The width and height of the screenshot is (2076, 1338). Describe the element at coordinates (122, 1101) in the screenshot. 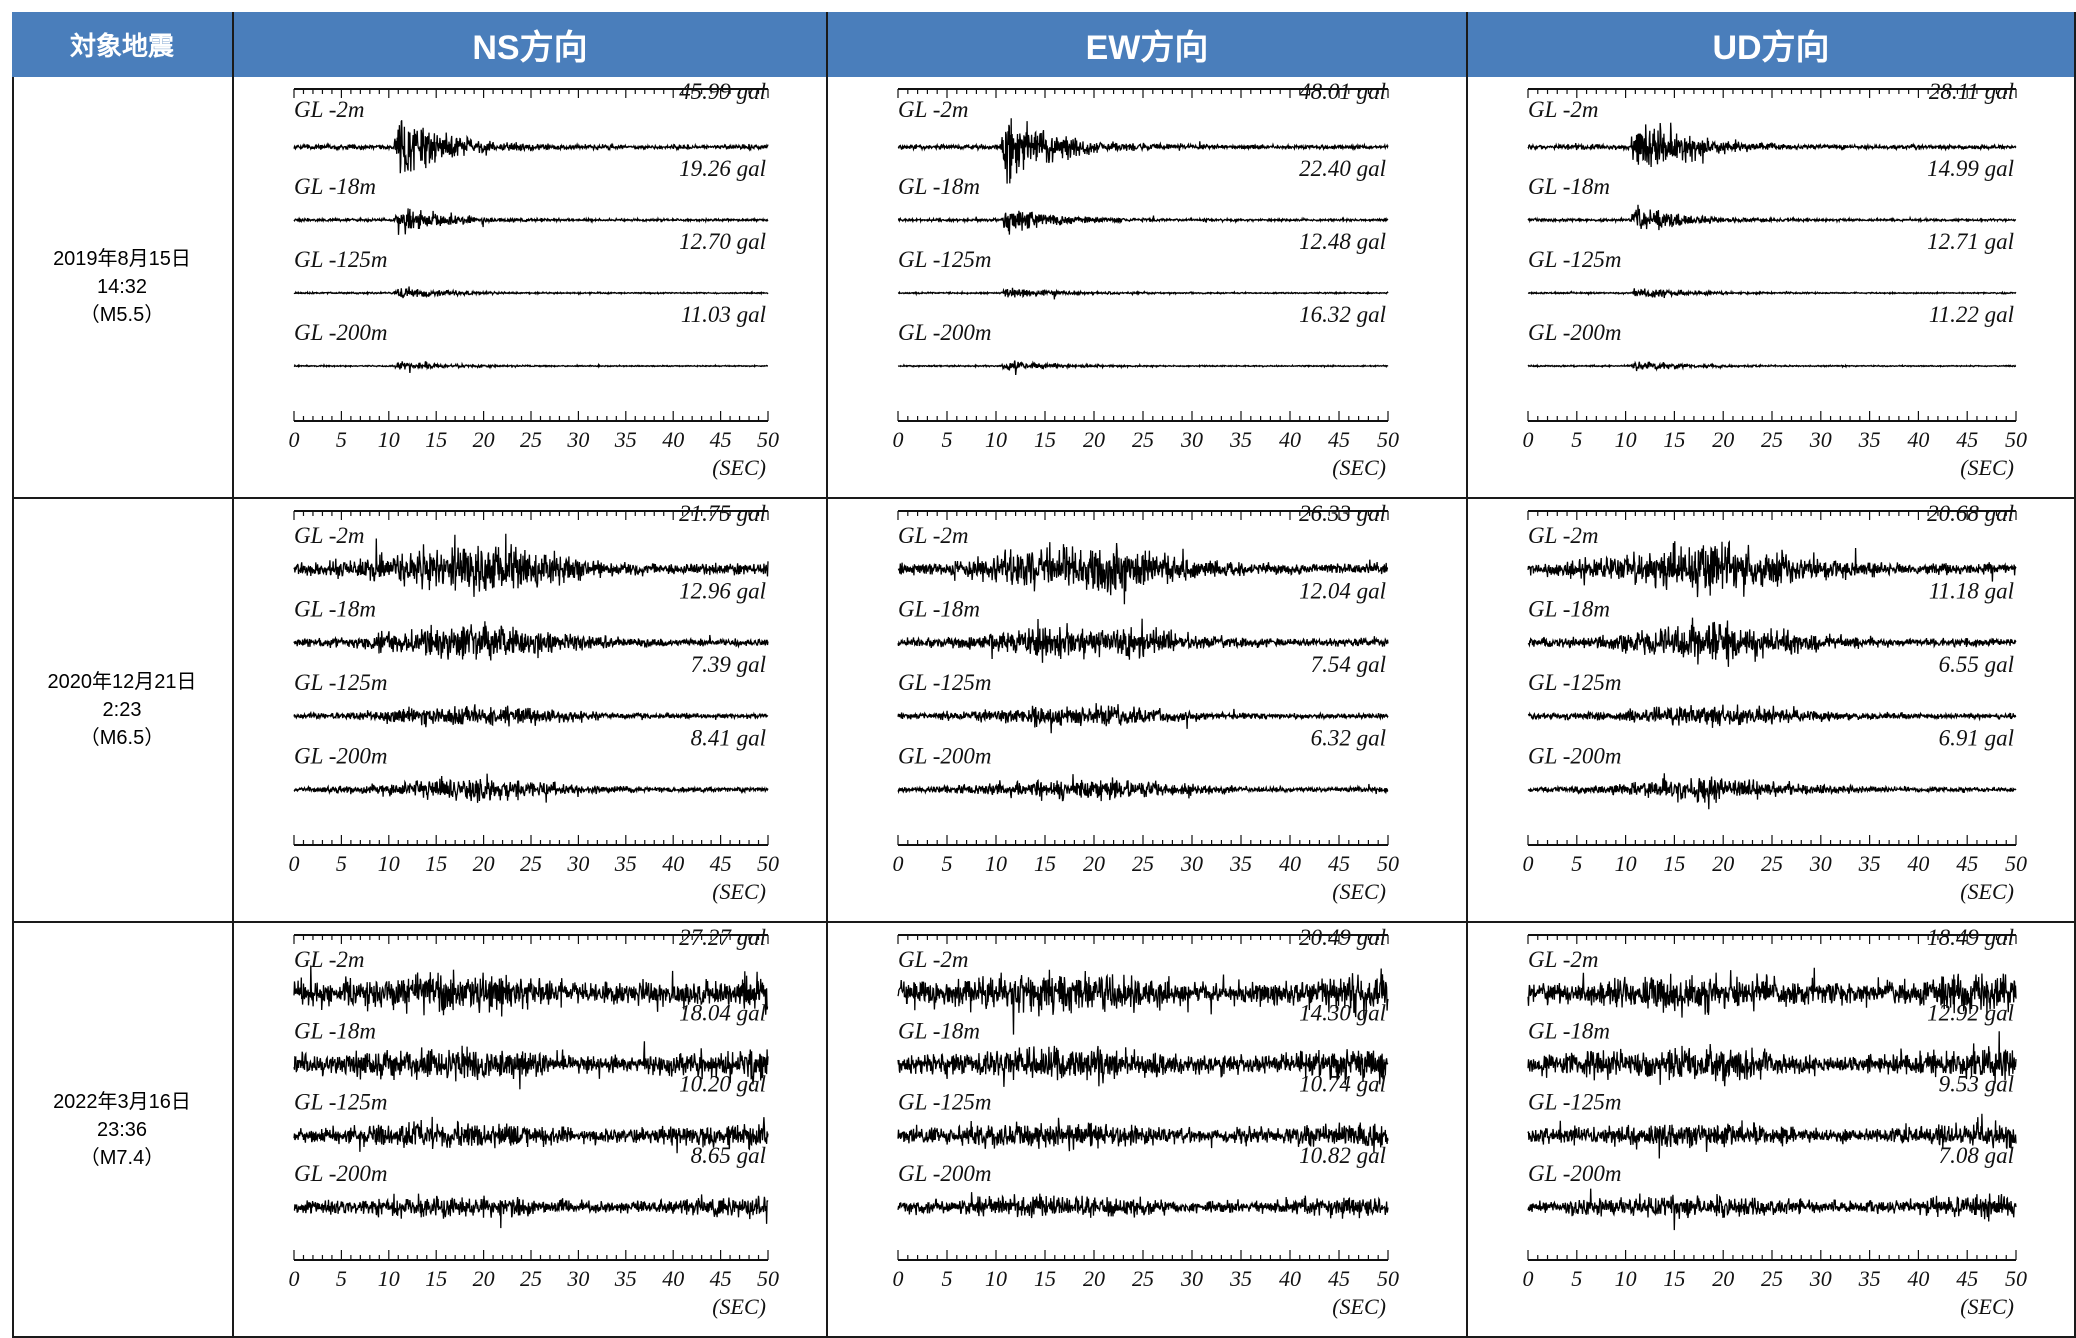

I see `event-date: 2022年3月16日` at that location.